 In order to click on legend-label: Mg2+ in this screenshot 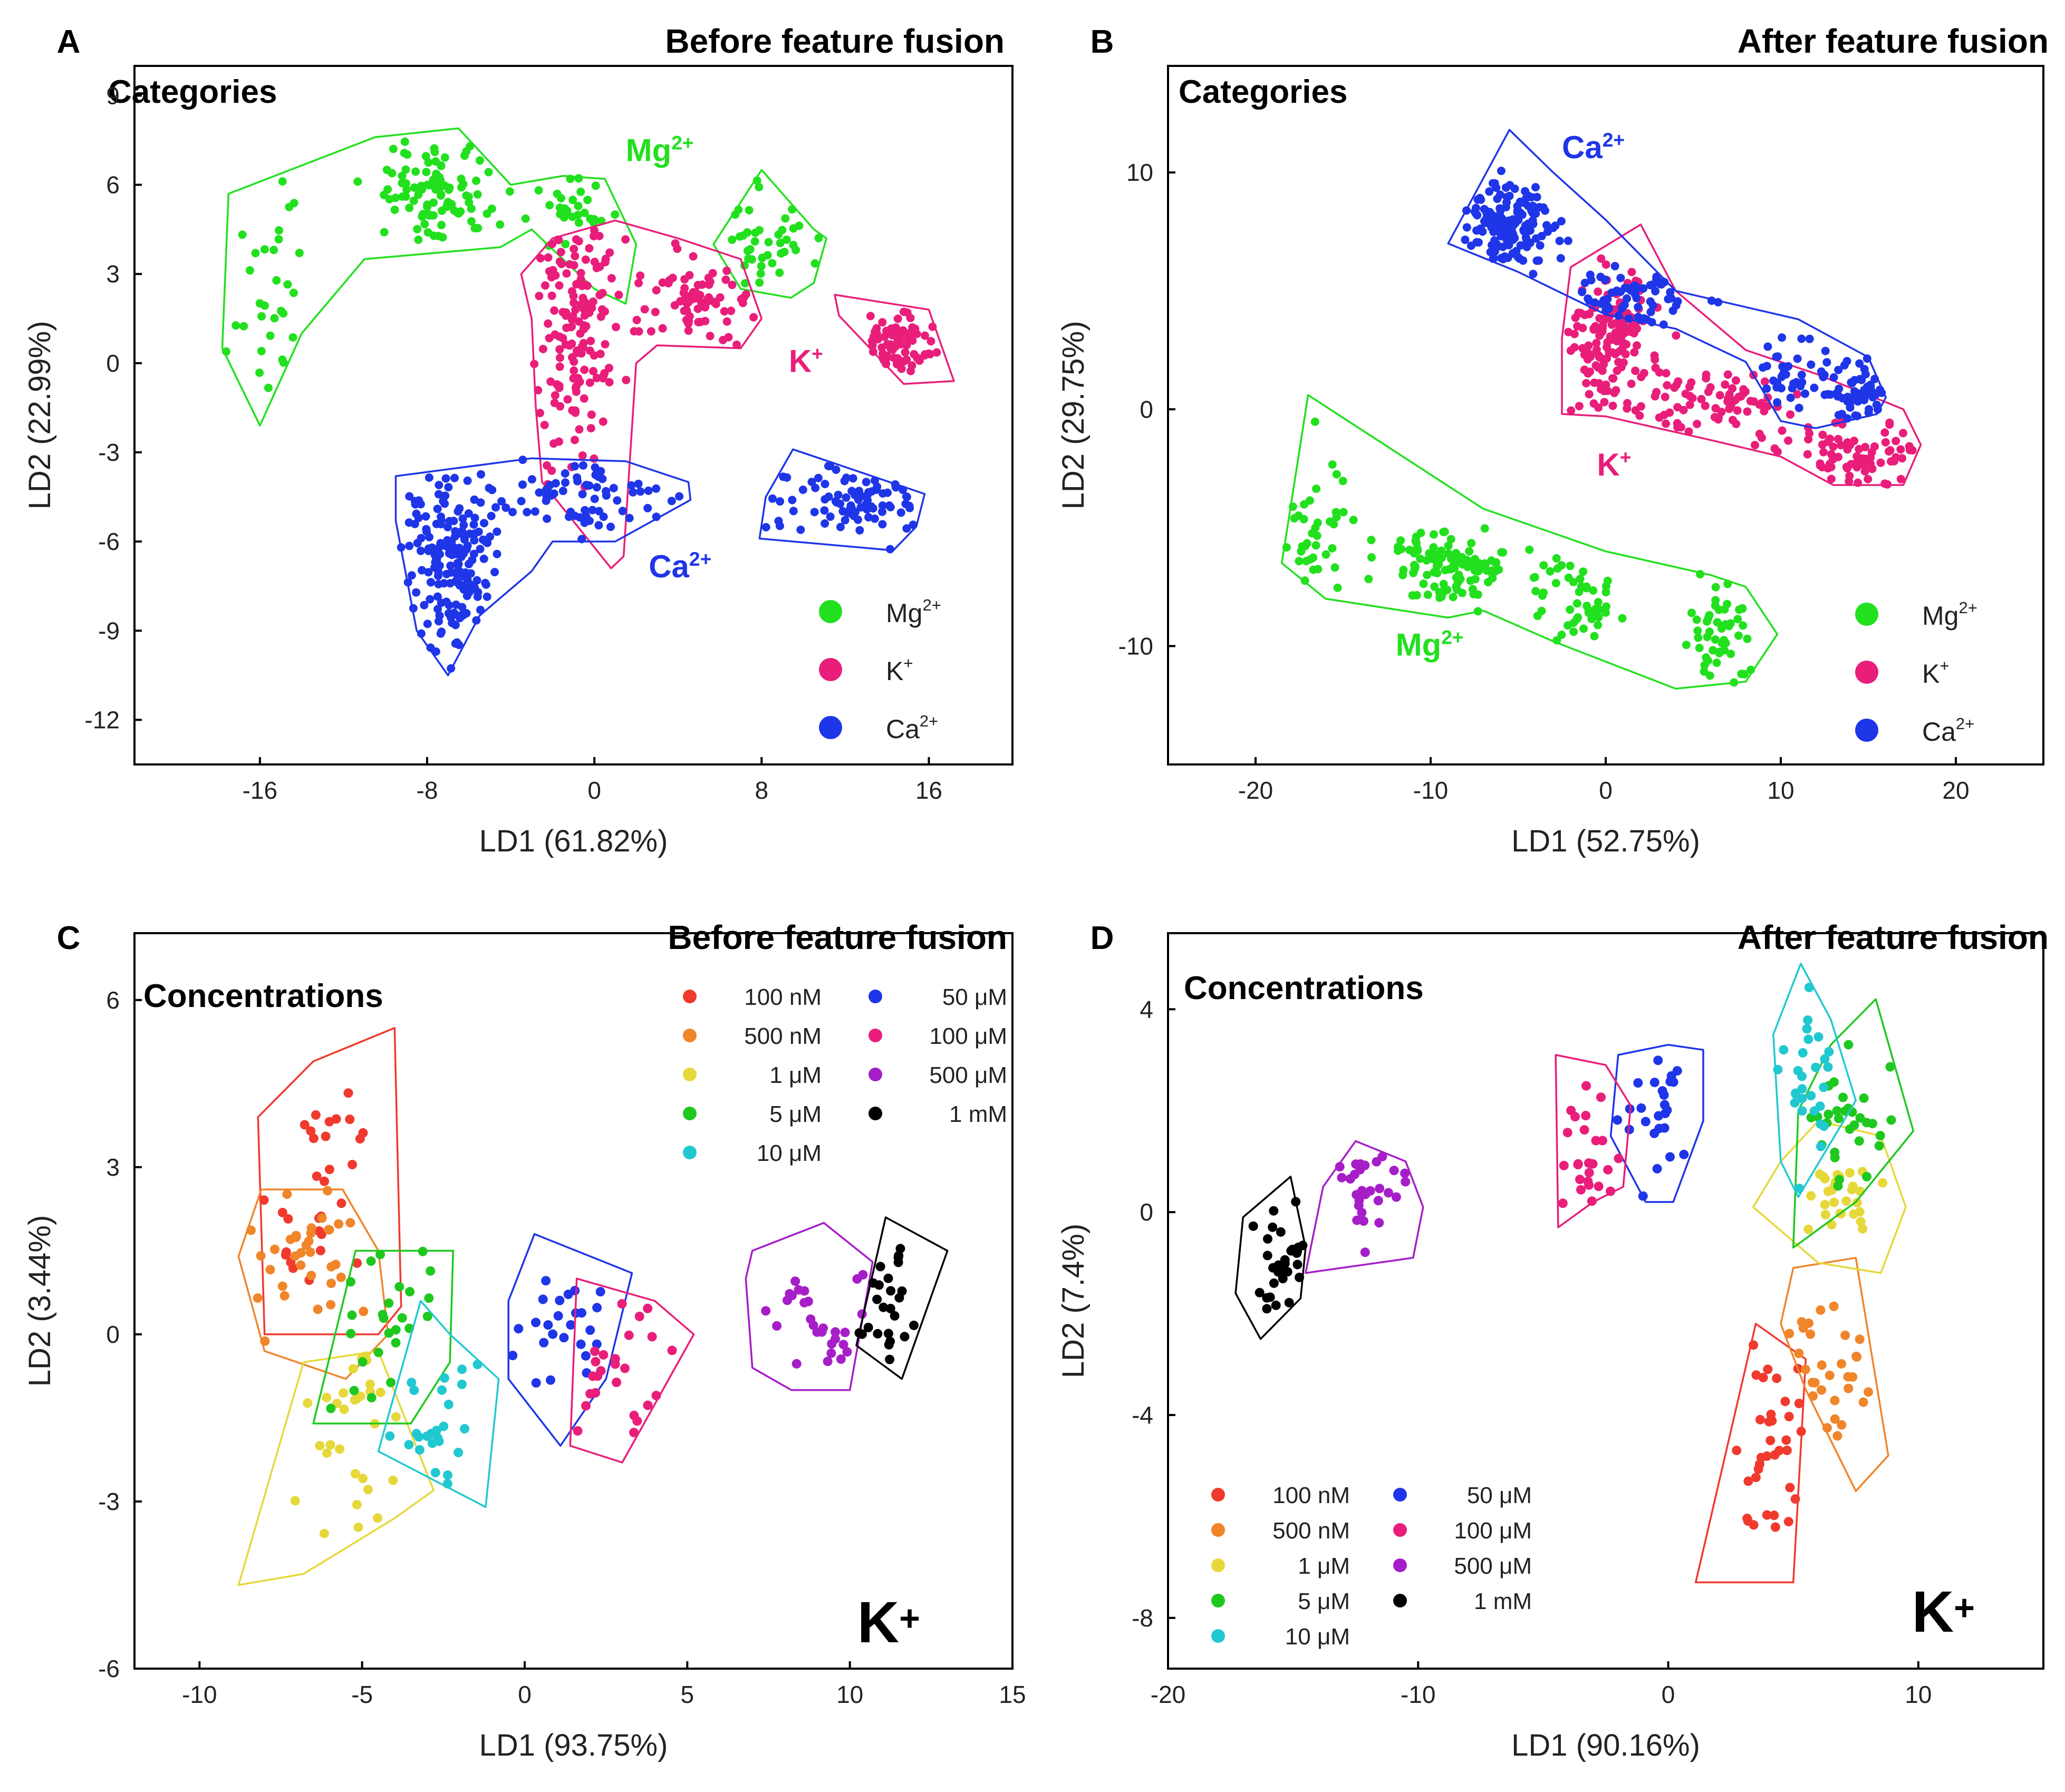, I will do `click(913, 612)`.